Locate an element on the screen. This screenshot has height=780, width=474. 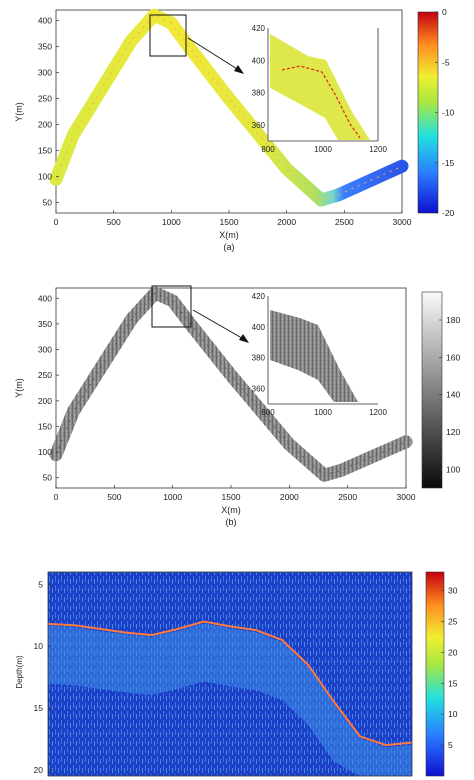
panel-b-zoom-arrow is located at coordinates (220, 325).